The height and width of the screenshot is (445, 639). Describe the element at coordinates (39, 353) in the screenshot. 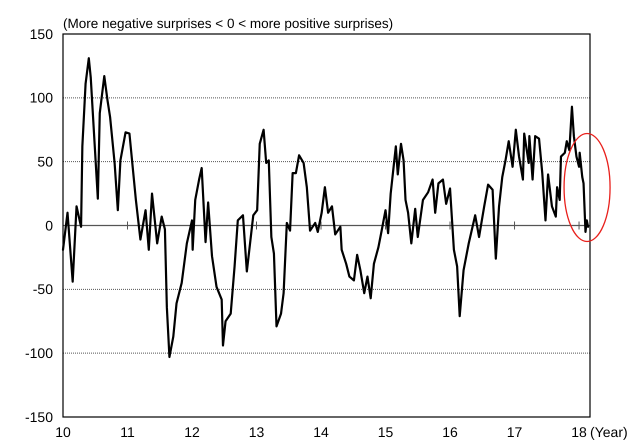

I see `y-tick-label: -100` at that location.